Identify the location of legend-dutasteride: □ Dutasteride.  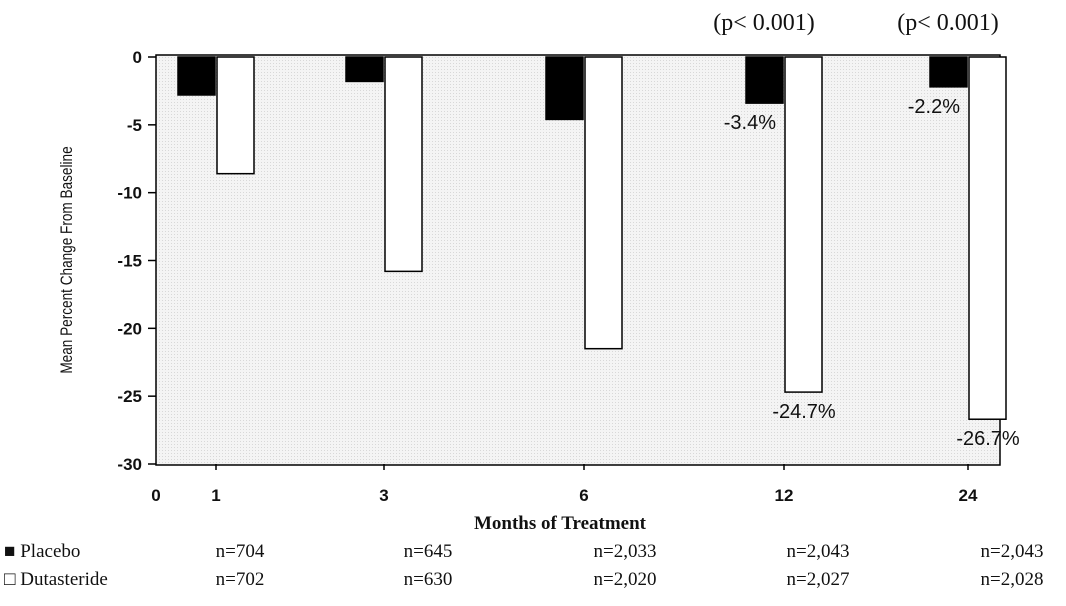
(56, 579).